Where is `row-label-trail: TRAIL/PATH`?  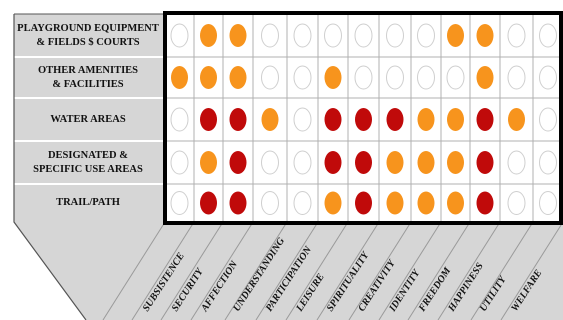
row-label-trail: TRAIL/PATH is located at coordinates (88, 202).